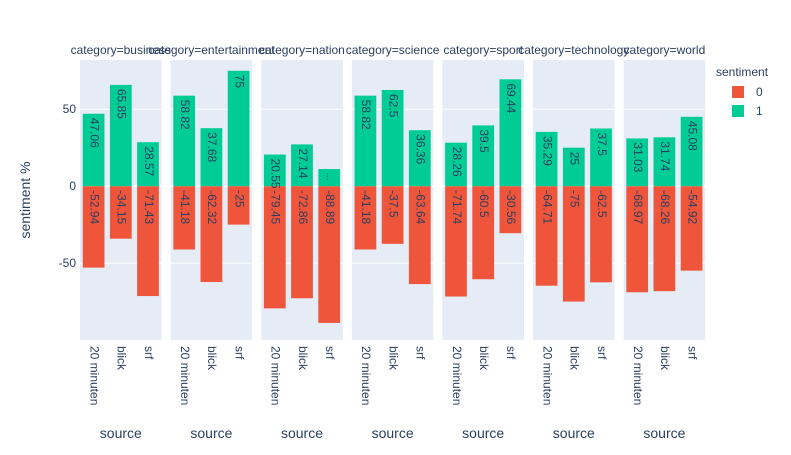  I want to click on bar-data-label: 58.82, so click(185, 115).